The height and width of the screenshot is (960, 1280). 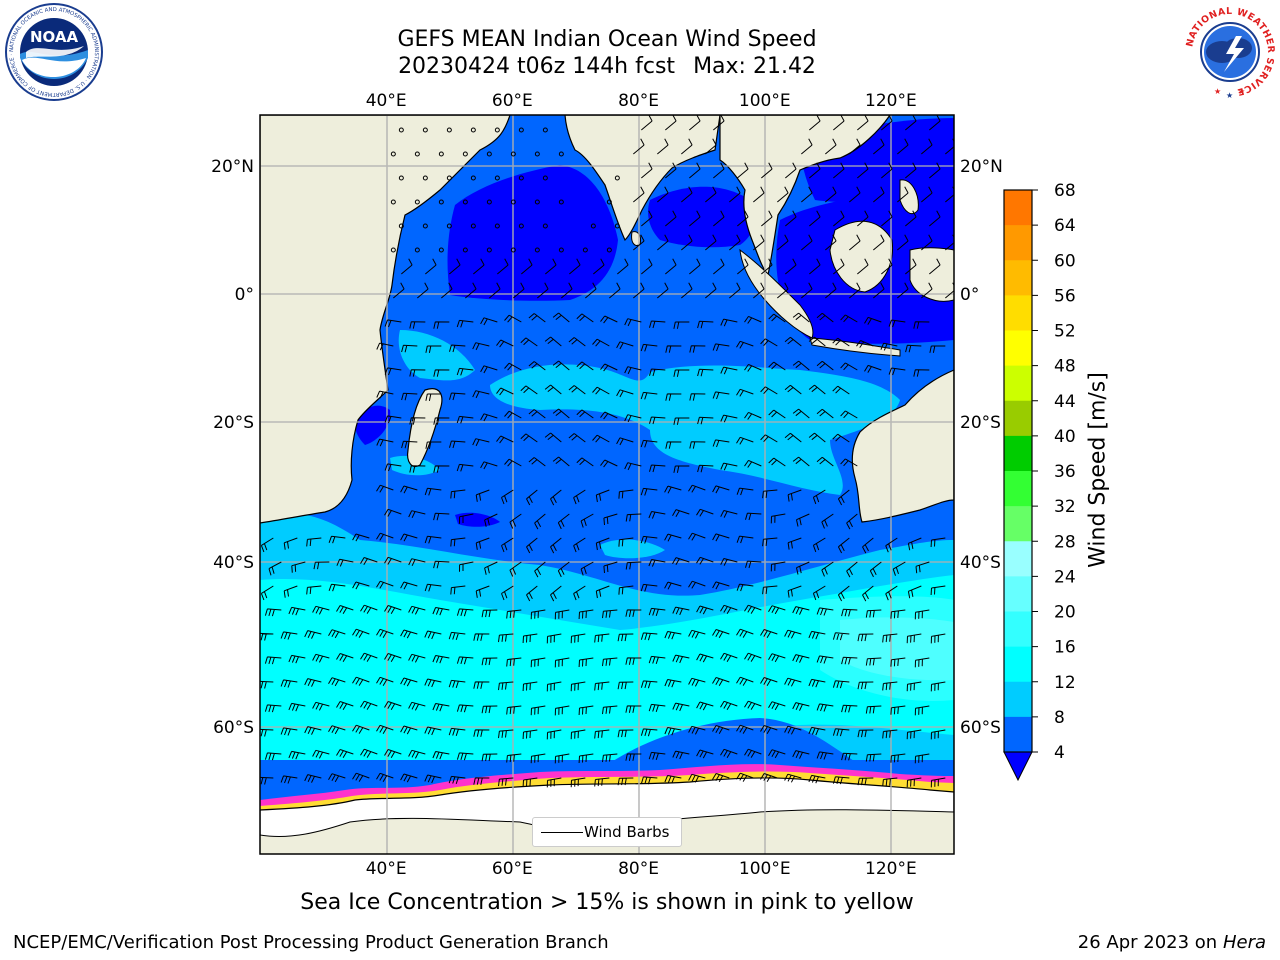 What do you see at coordinates (1230, 52) in the screenshot?
I see `nws-logo: NATIONAL WEATHER SERVICE ★ ★ ★` at bounding box center [1230, 52].